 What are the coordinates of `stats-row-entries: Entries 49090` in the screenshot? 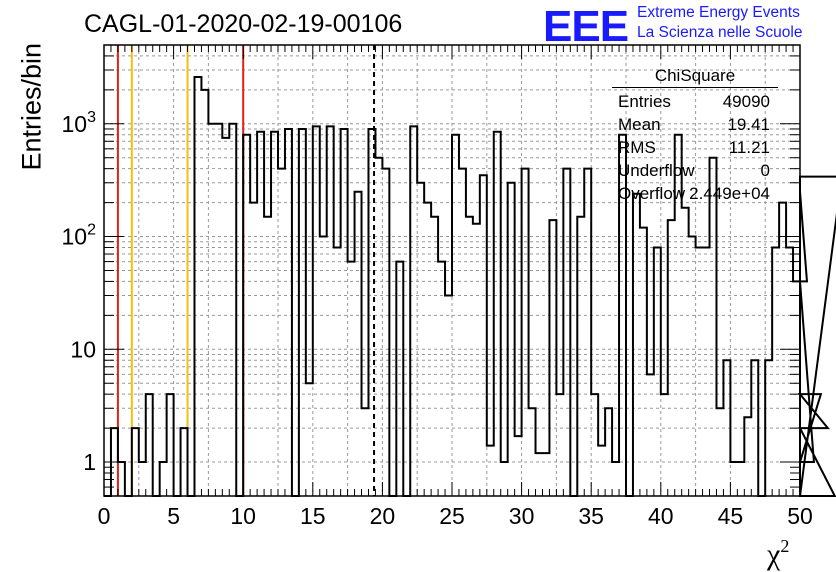 It's located at (695, 101).